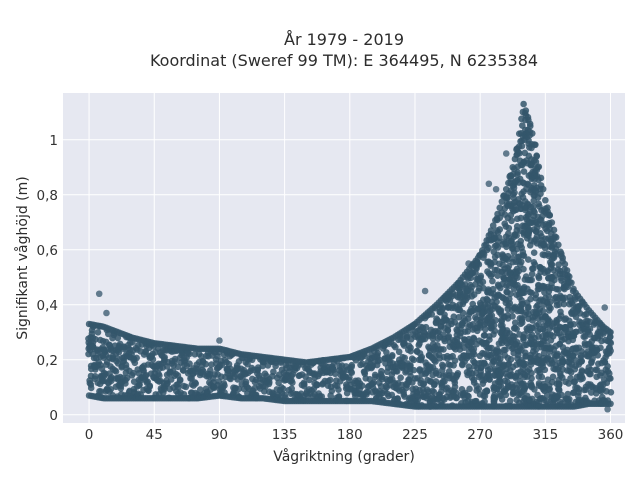 Image resolution: width=640 pixels, height=480 pixels. Describe the element at coordinates (415, 435) in the screenshot. I see `x-tick-label: 225` at that location.